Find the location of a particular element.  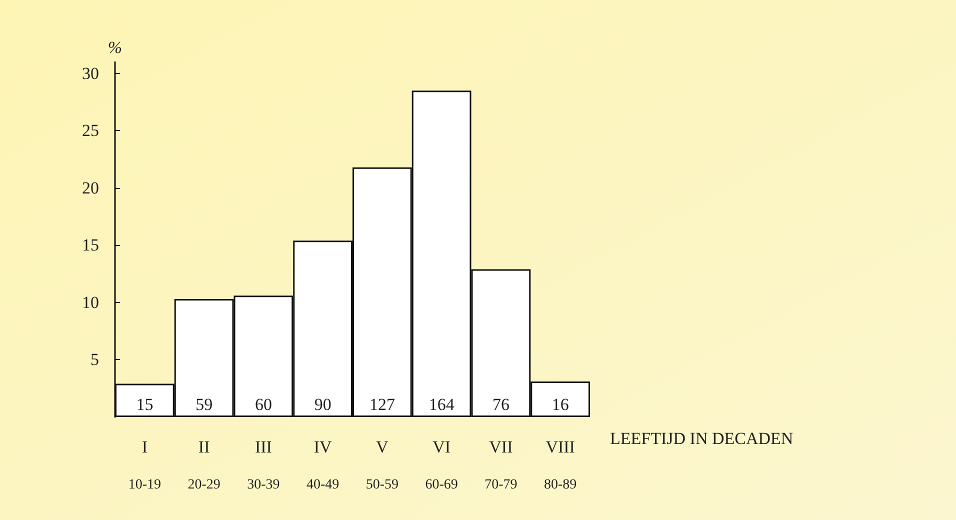

category-label: VIII 80-89 is located at coordinates (560, 465).